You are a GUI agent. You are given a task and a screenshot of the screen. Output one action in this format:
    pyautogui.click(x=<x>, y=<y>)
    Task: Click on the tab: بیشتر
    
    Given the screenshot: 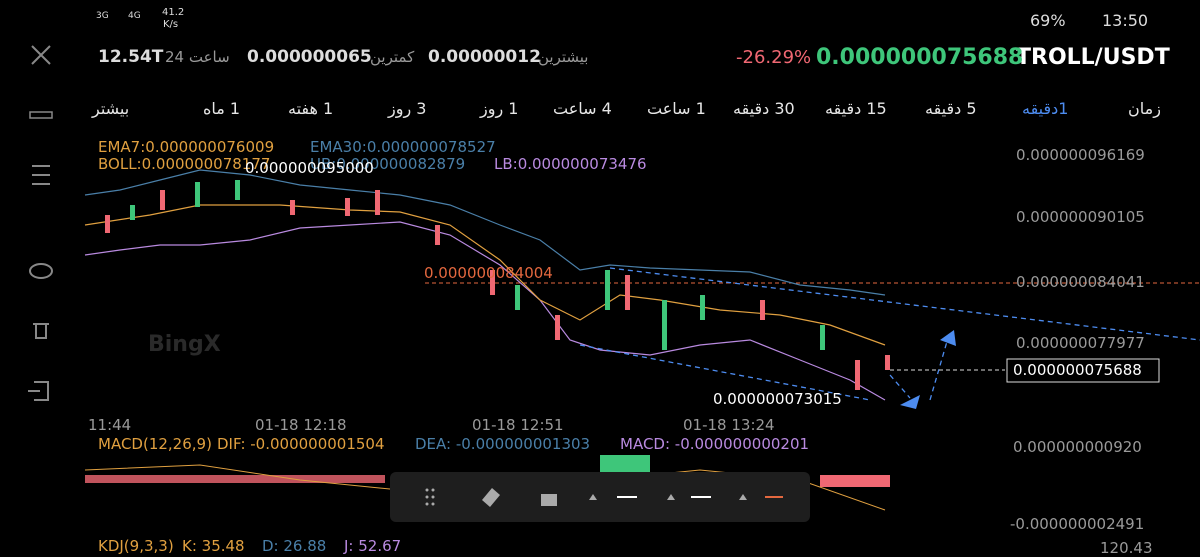 What is the action you would take?
    pyautogui.click(x=111, y=108)
    